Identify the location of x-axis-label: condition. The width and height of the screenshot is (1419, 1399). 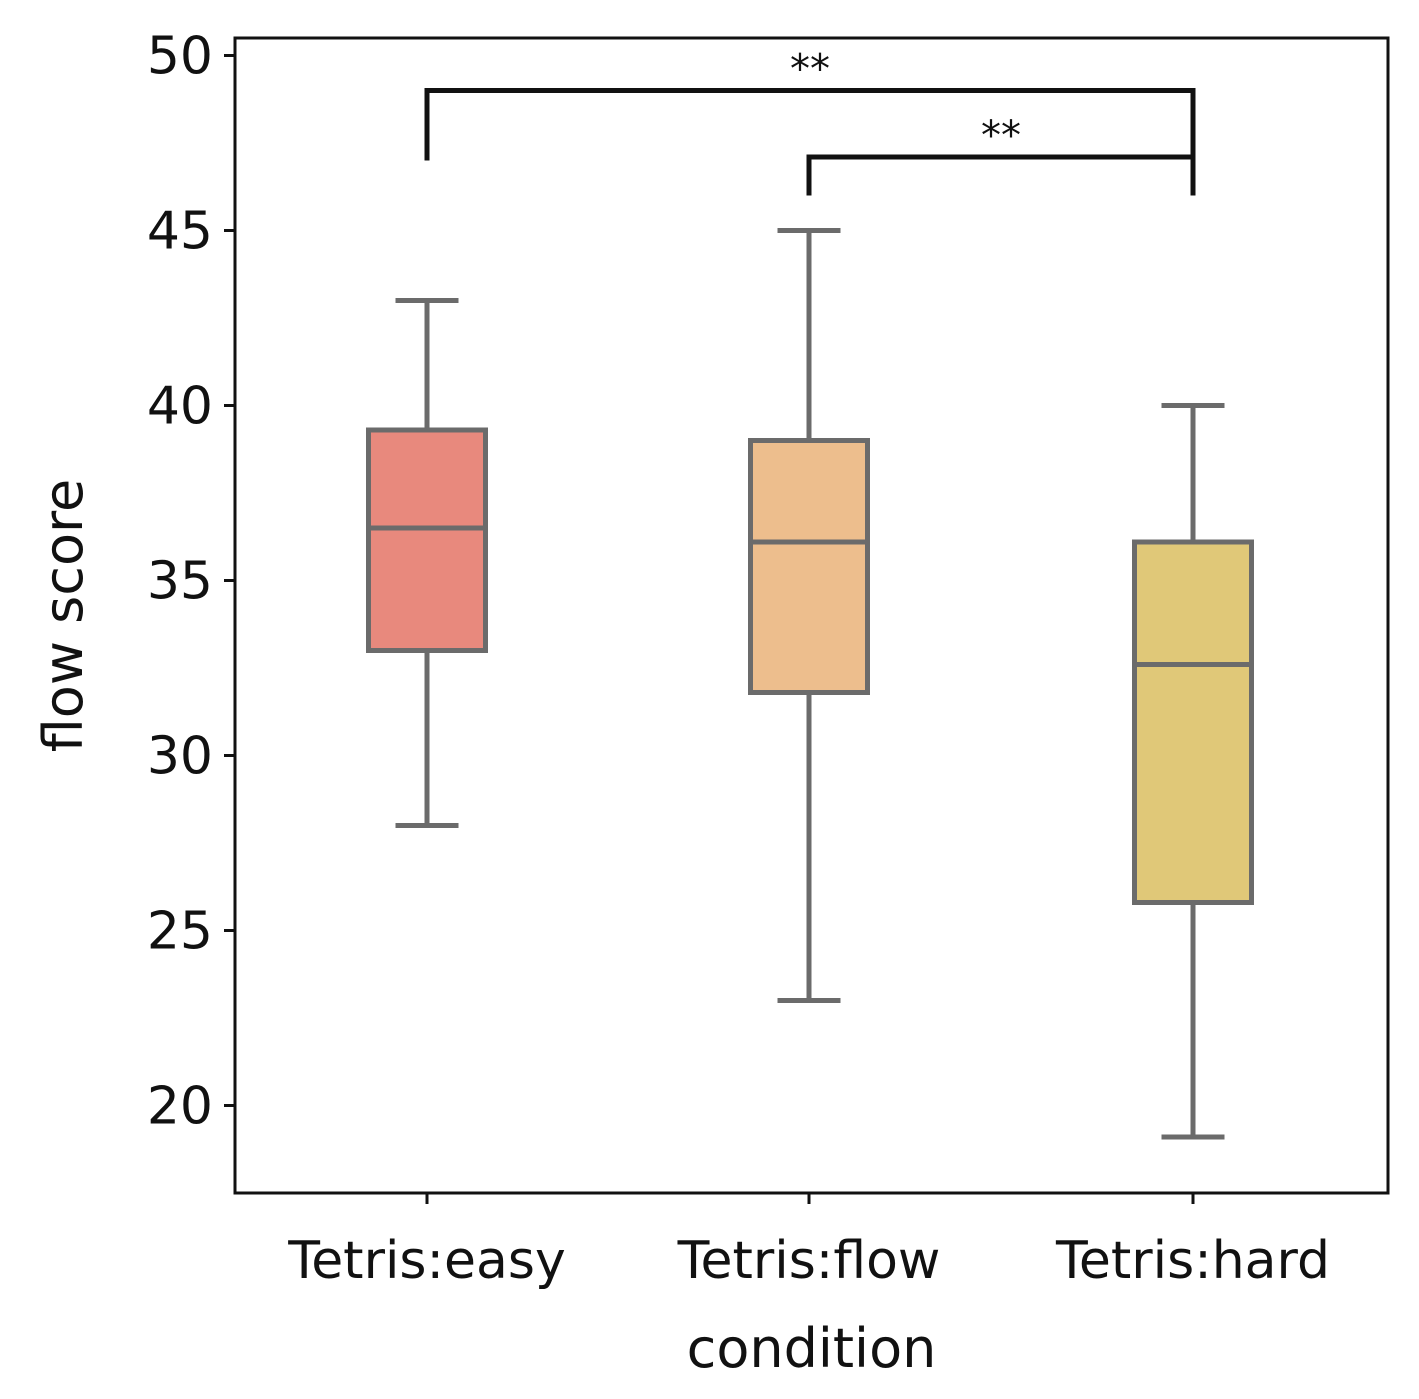
(812, 1348).